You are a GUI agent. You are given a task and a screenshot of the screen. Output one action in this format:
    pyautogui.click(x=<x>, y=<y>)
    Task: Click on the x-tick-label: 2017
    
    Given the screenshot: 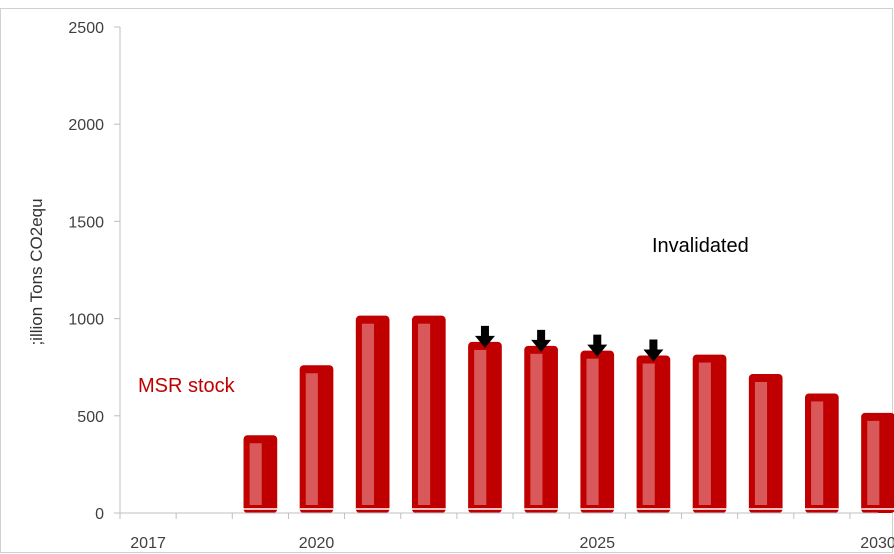 What is the action you would take?
    pyautogui.click(x=148, y=543)
    